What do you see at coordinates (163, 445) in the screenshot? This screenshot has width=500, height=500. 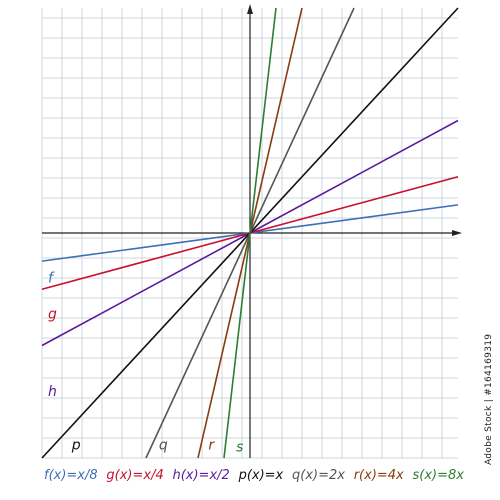 I see `label-q: q` at bounding box center [163, 445].